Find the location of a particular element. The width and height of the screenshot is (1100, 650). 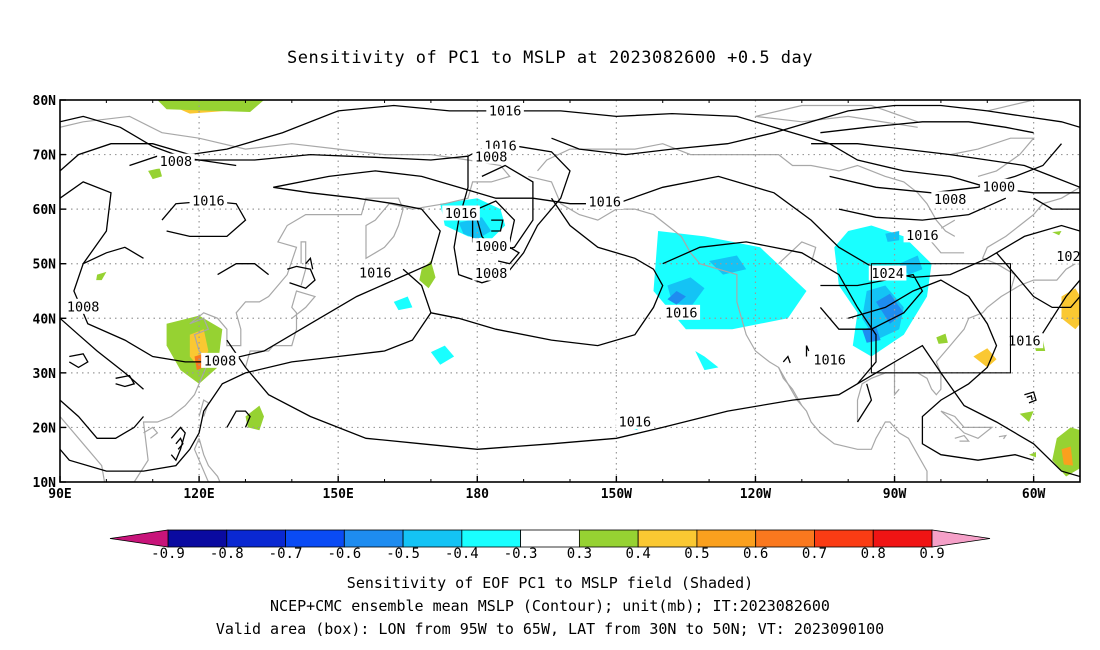

colorbar-tick-label: -0.7 is located at coordinates (286, 554).